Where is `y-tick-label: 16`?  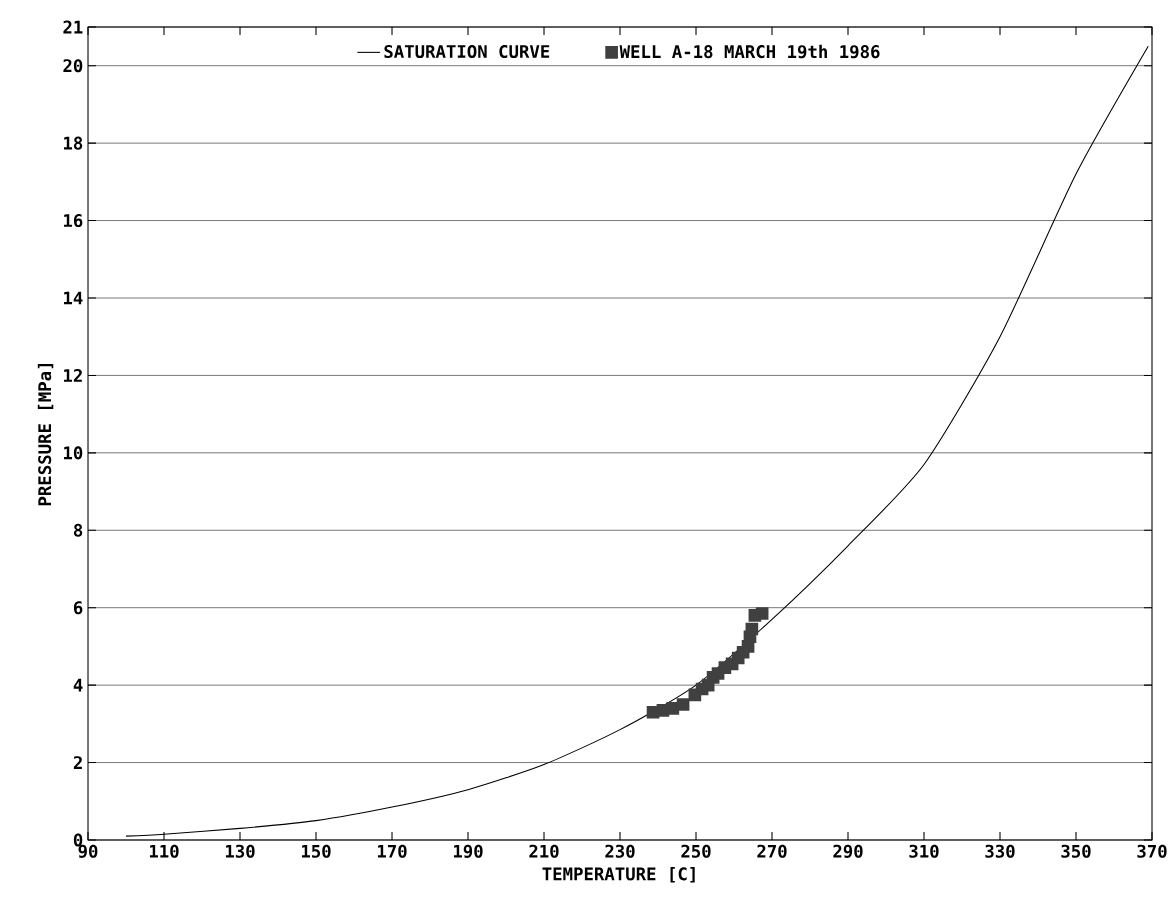 y-tick-label: 16 is located at coordinates (73, 221).